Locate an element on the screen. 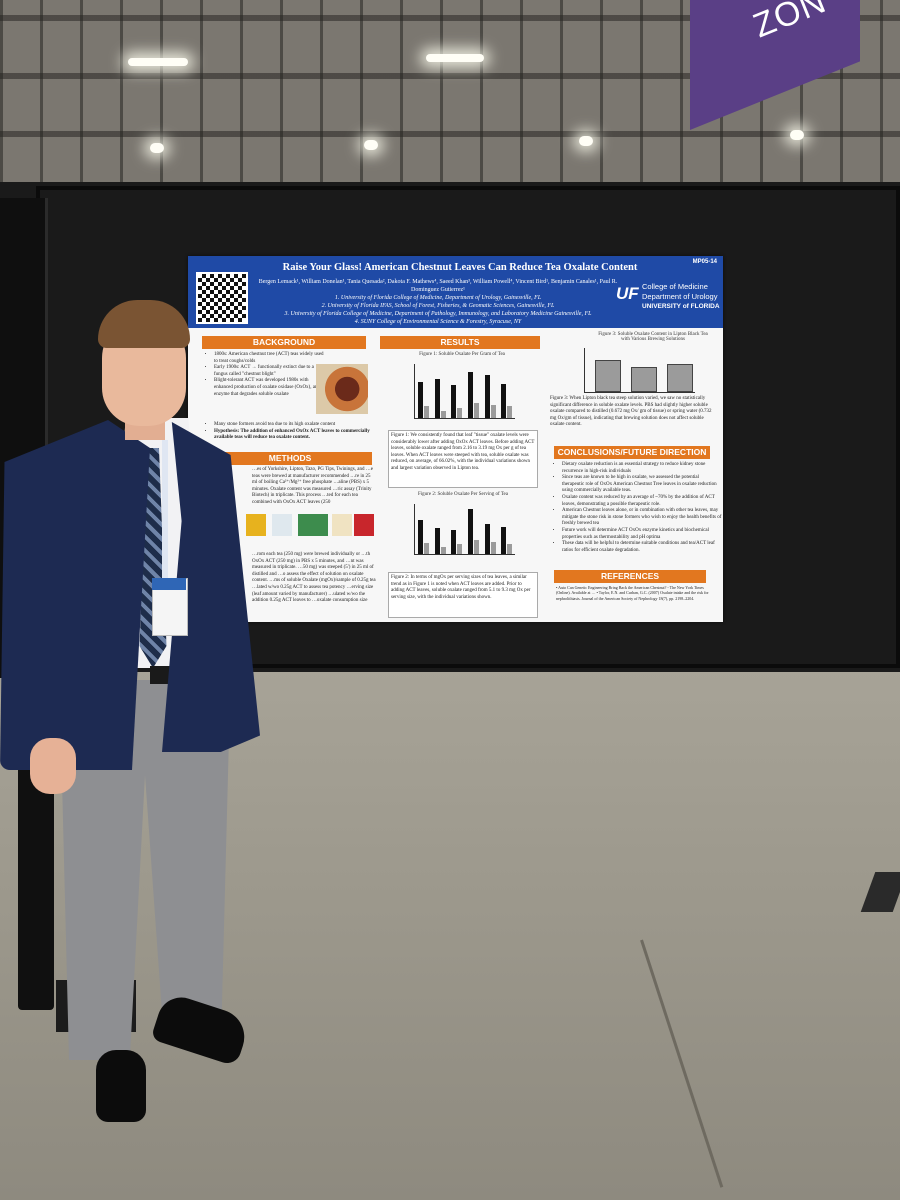 The image size is (900, 1200). figure3-bars is located at coordinates (640, 370).